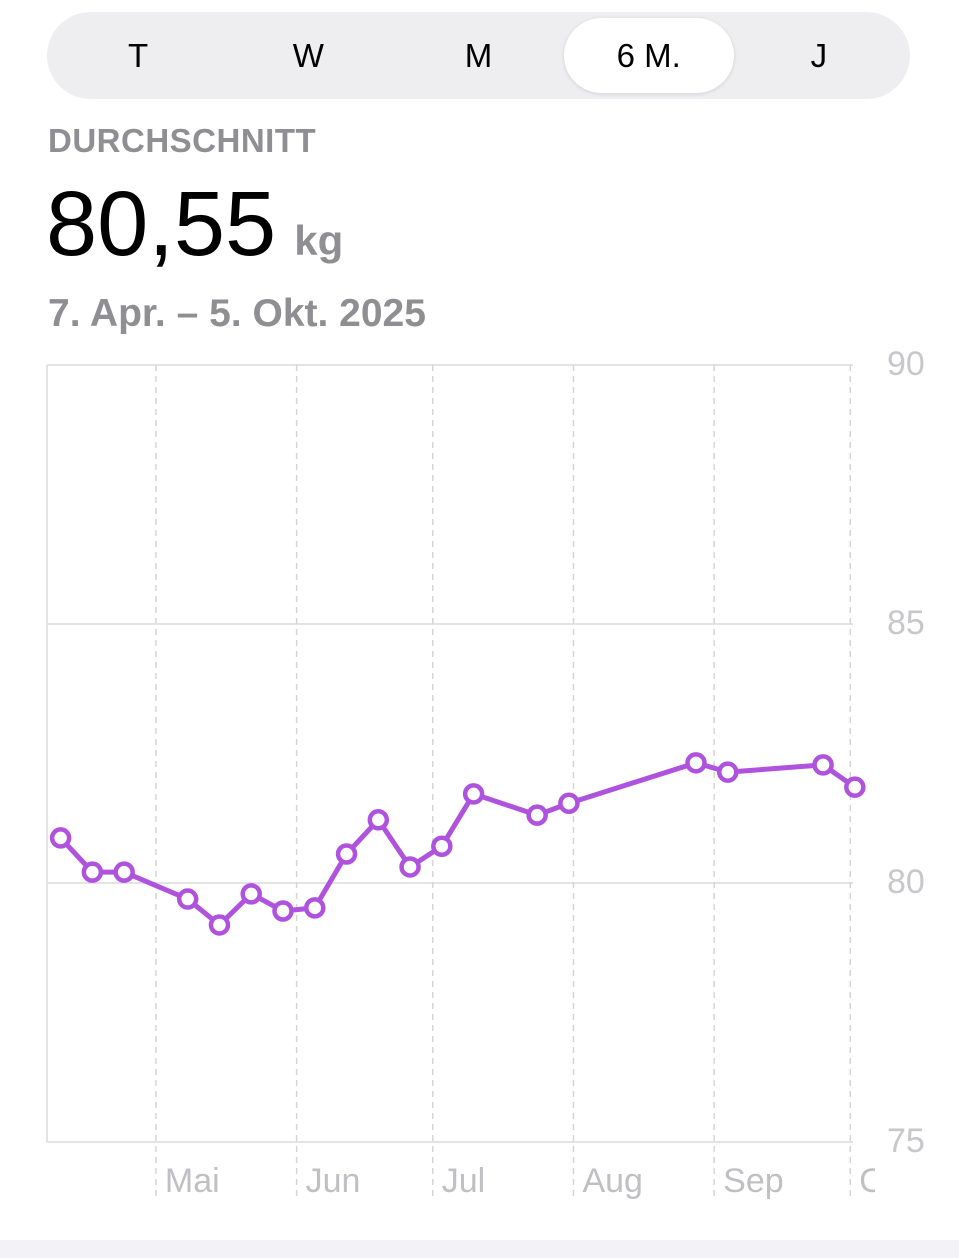  I want to click on date-range: 7. Apr. – 5. Okt. 2025, so click(237, 313).